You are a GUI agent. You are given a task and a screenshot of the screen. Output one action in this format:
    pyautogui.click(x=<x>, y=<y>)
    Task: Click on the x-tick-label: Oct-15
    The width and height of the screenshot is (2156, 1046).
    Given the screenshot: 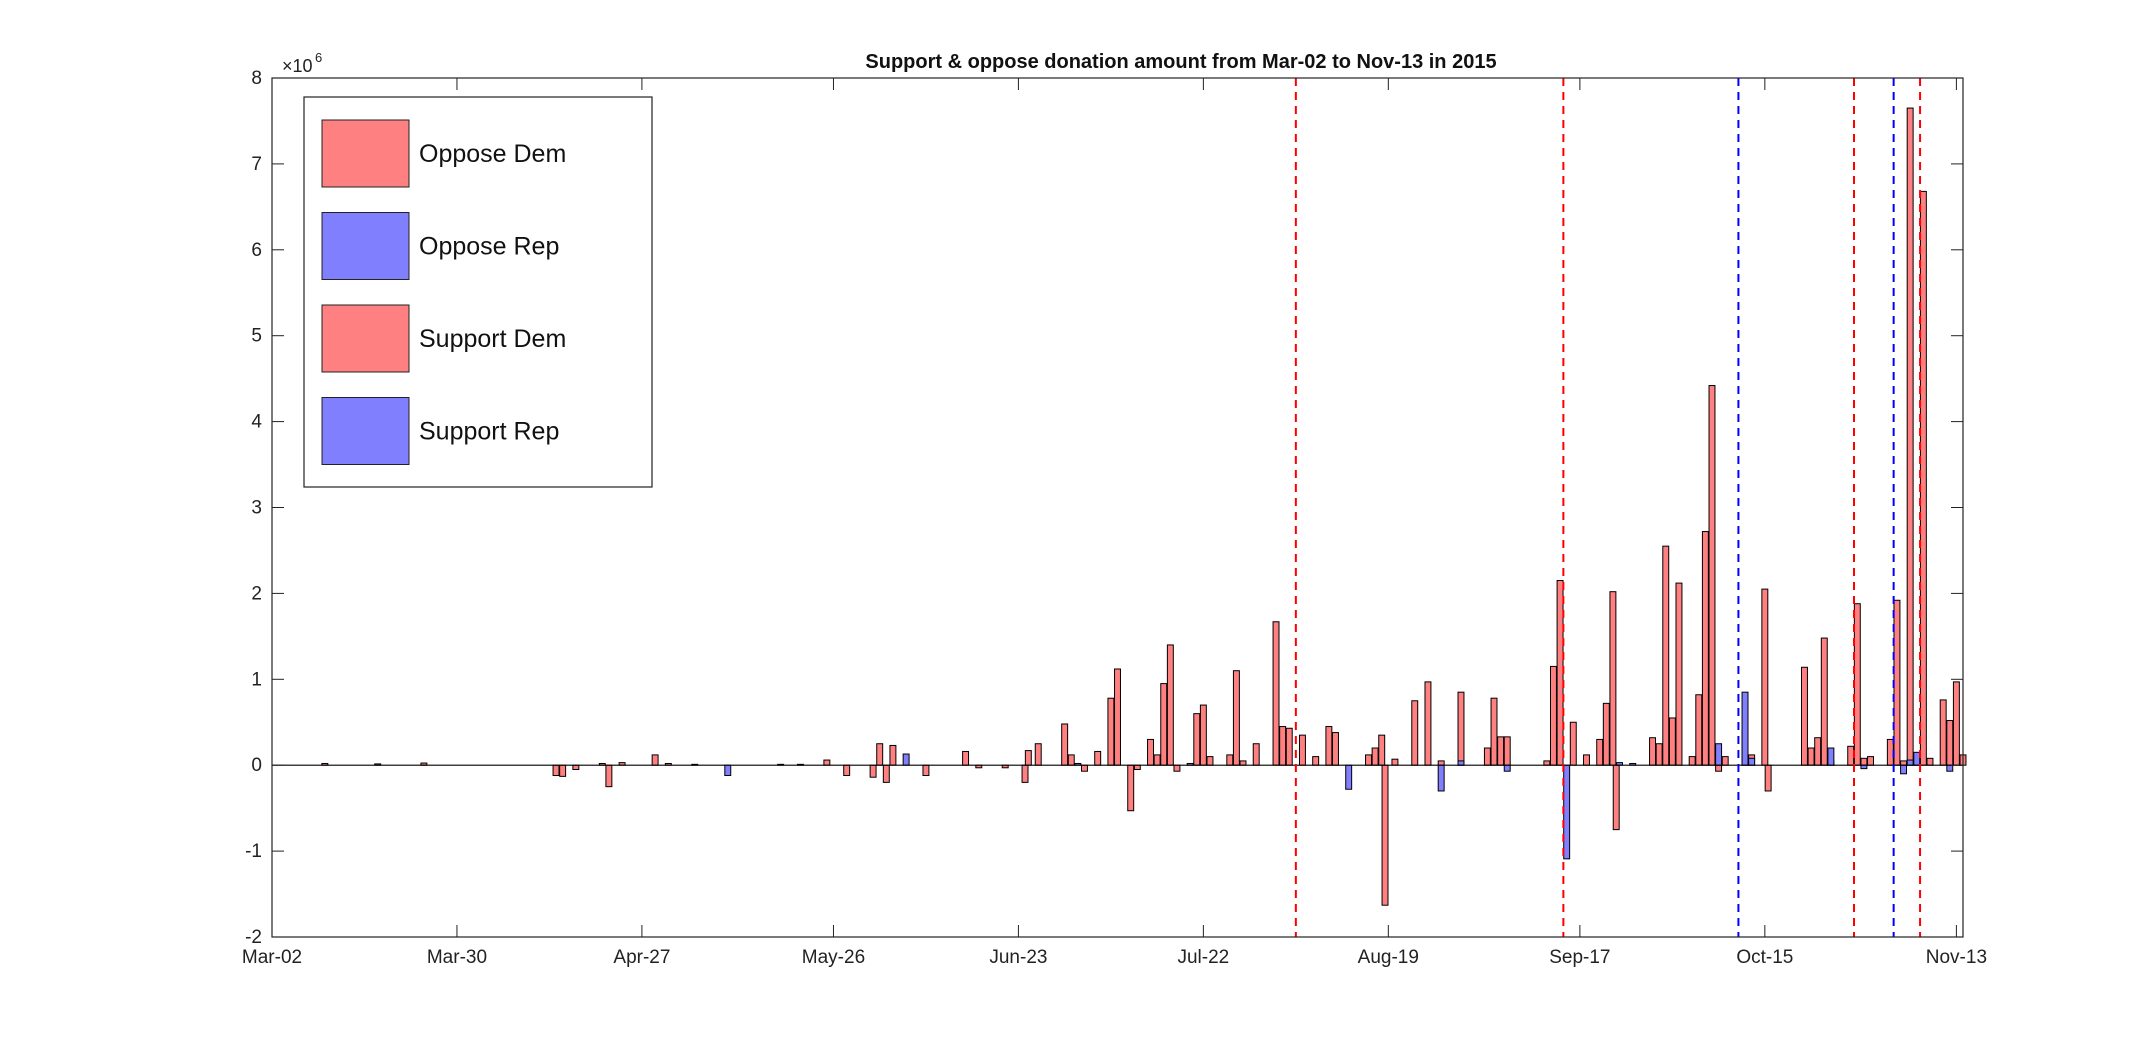 What is the action you would take?
    pyautogui.click(x=1764, y=957)
    